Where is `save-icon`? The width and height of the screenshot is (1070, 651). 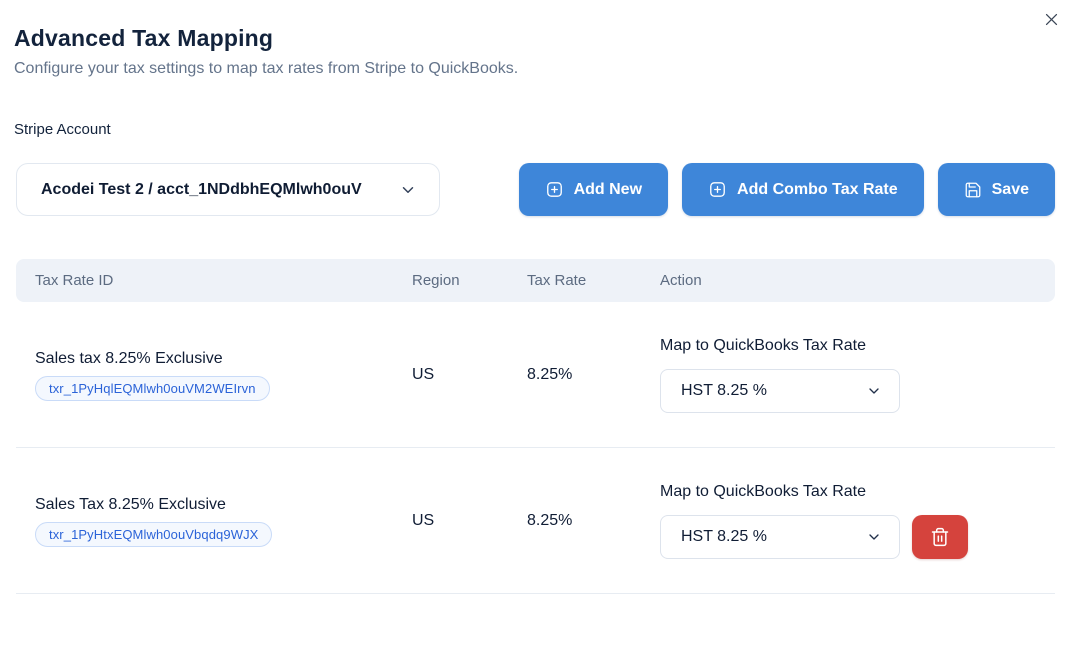
save-icon is located at coordinates (973, 190).